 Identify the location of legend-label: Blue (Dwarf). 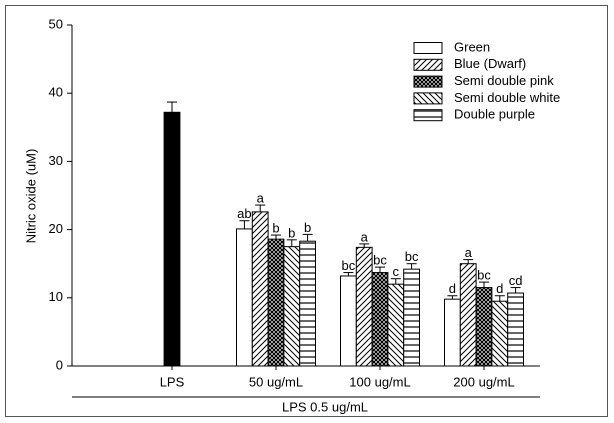
(490, 63).